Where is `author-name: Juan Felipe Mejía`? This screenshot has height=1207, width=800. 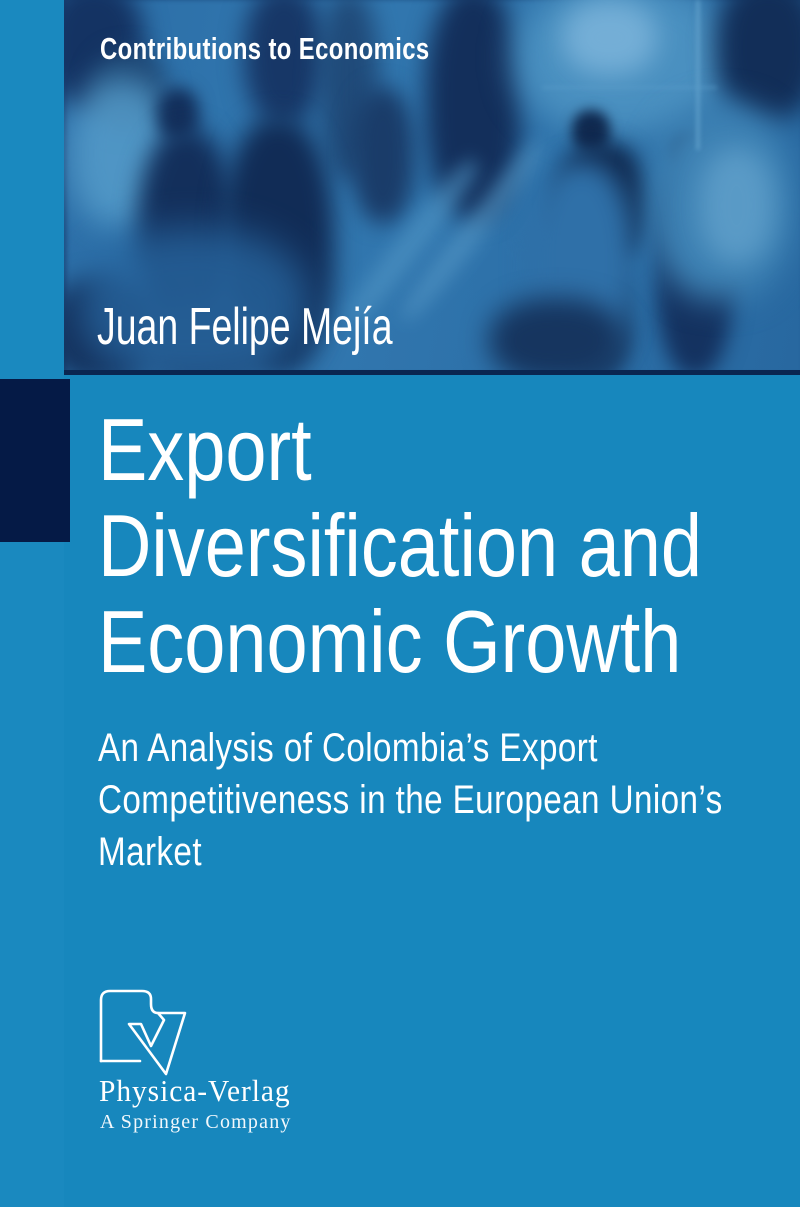 author-name: Juan Felipe Mejía is located at coordinates (245, 327).